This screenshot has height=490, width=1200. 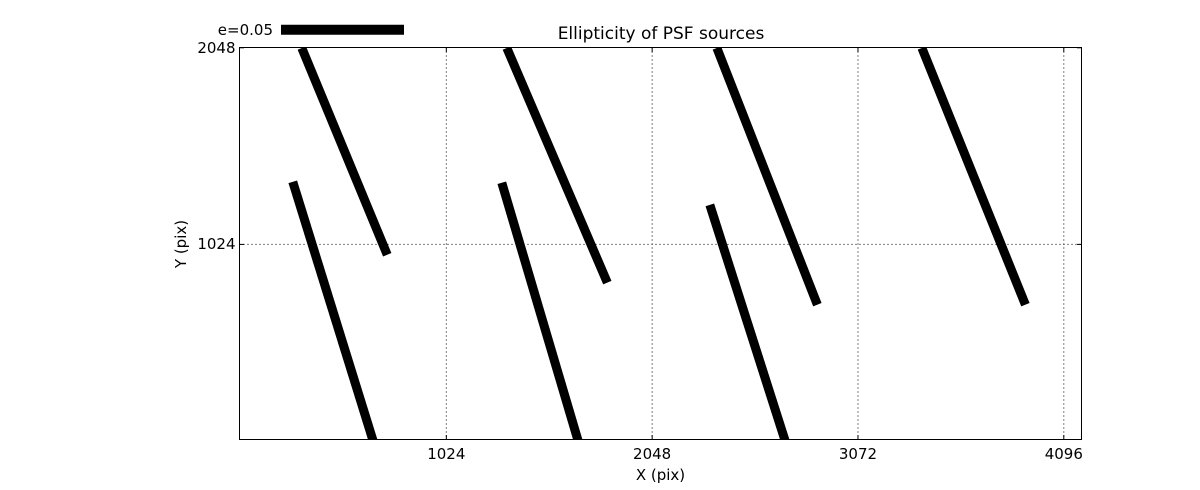 I want to click on chart-title: Ellipticity of PSF sources, so click(x=661, y=34).